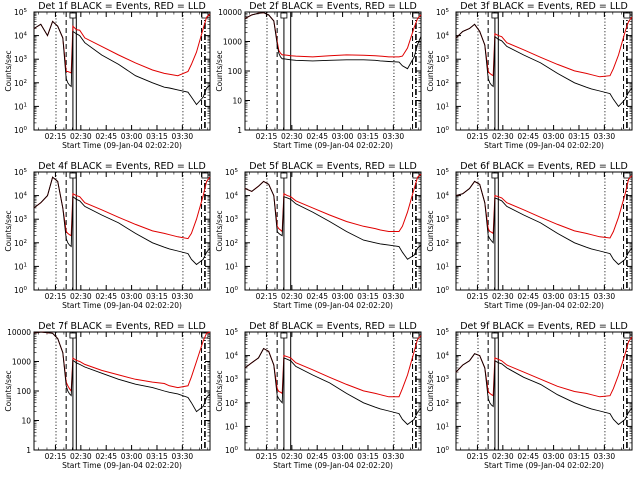  I want to click on y-tick-label: 10000, so click(230, 12).